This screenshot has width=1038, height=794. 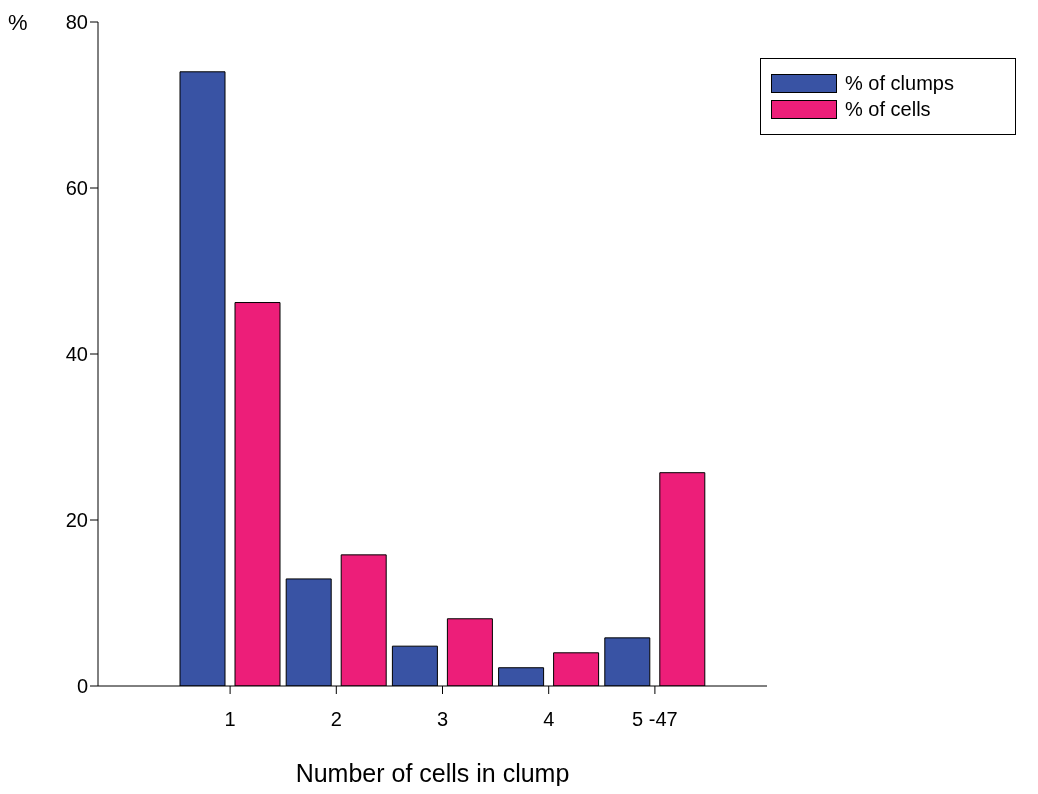 I want to click on y-tick-label: 0, so click(x=82, y=686).